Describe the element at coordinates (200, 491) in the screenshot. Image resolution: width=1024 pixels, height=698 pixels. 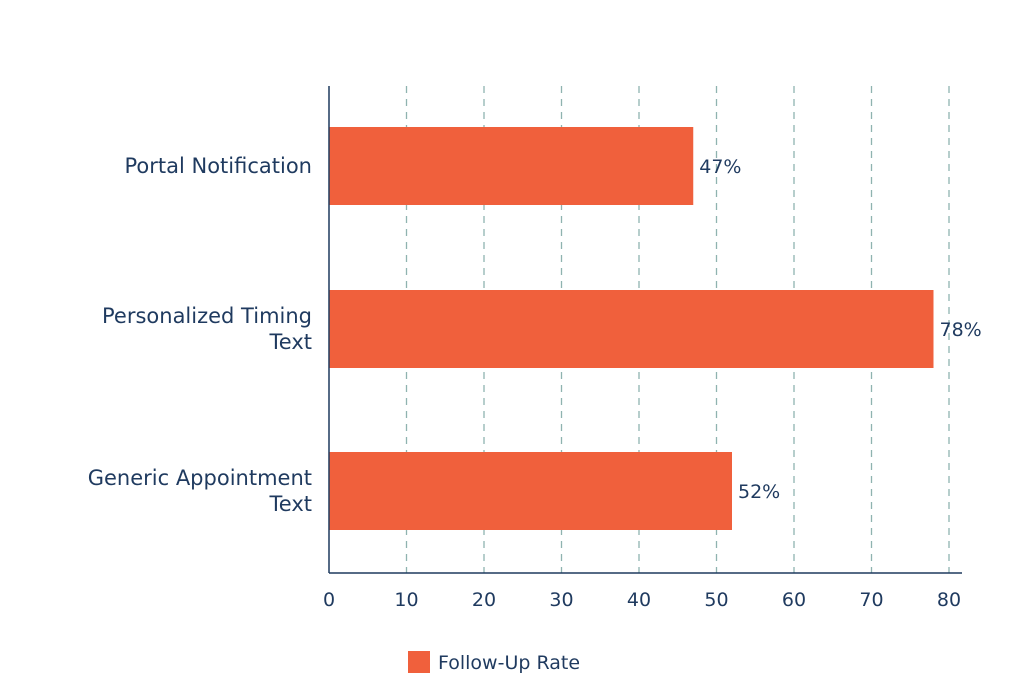
I see `category-label-2: Generic Appointment Text` at that location.